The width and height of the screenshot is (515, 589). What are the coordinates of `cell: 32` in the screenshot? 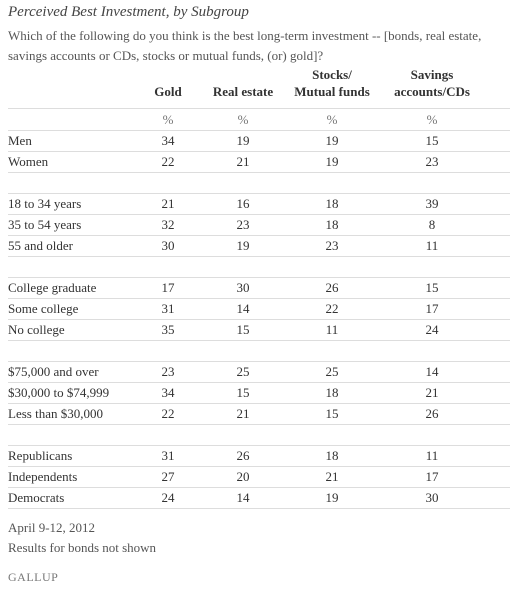 It's located at (168, 224).